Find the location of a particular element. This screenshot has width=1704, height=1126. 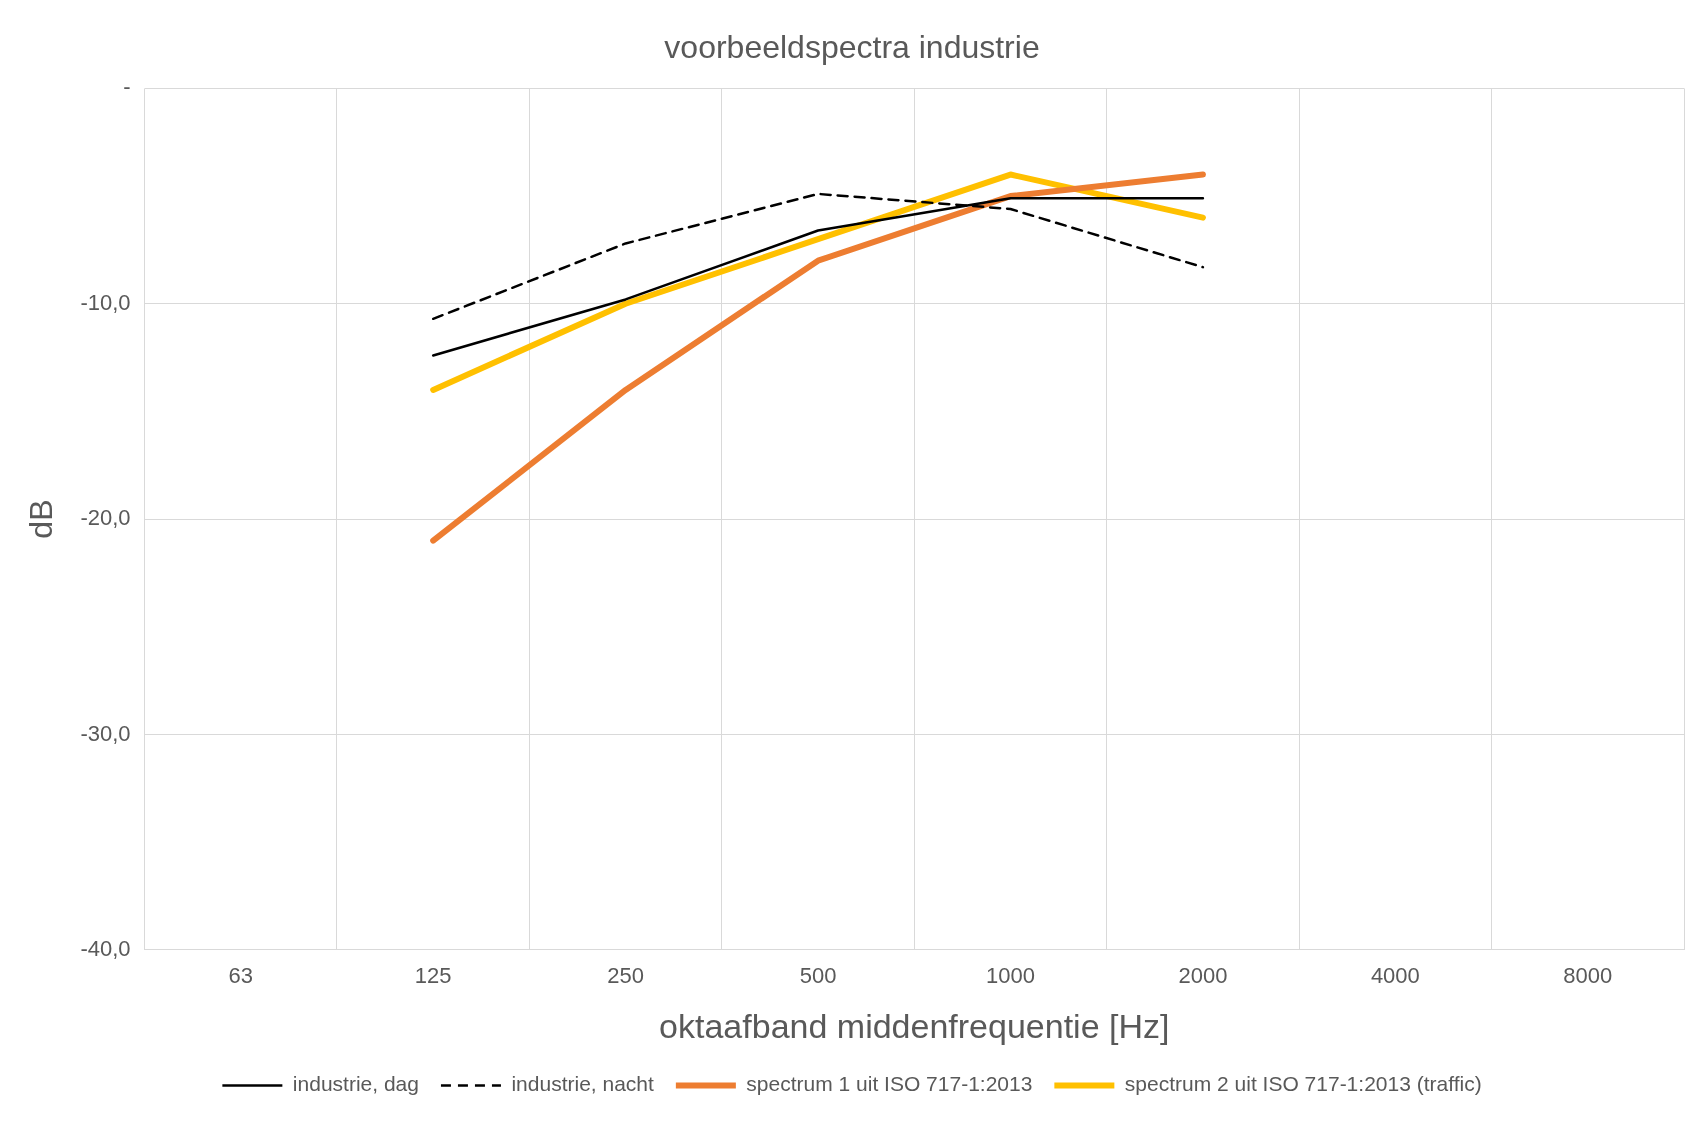

chart-title: voorbeeldspectra industrie is located at coordinates (852, 47).